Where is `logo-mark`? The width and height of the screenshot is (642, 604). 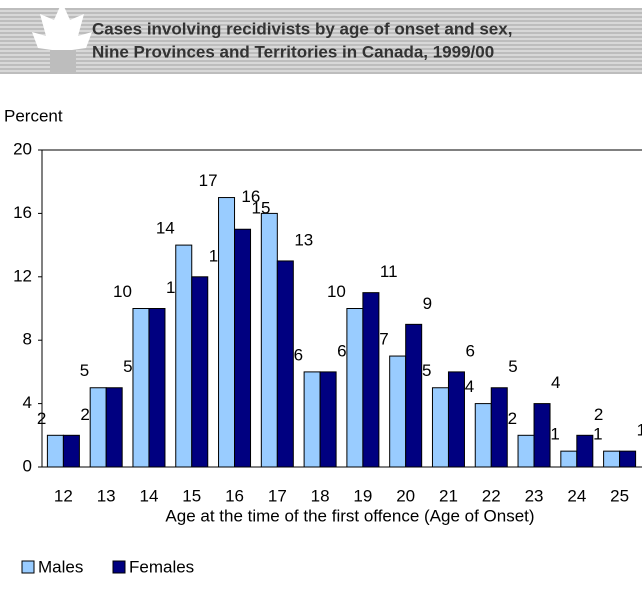
logo-mark is located at coordinates (63, 62).